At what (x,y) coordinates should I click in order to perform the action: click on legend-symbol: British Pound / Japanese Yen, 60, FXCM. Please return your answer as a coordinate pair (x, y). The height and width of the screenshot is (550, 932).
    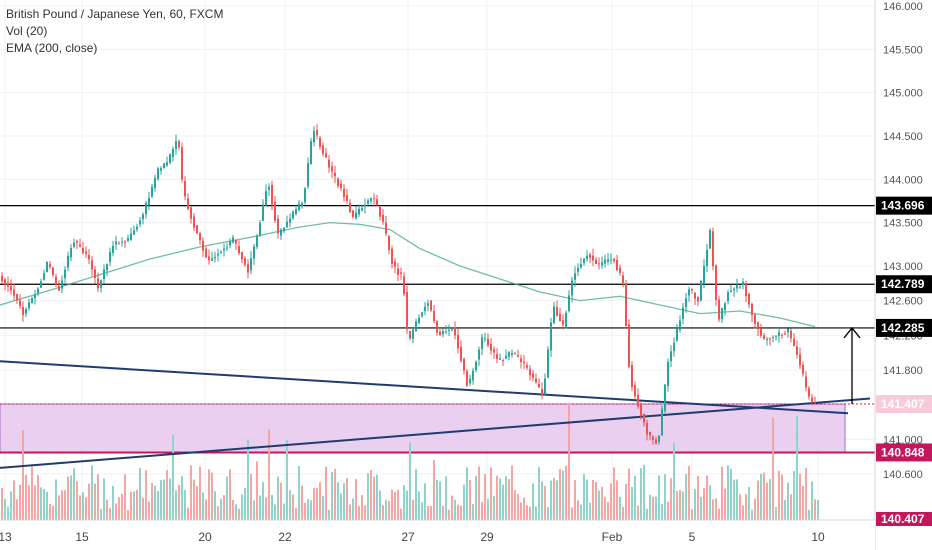
    Looking at the image, I should click on (115, 14).